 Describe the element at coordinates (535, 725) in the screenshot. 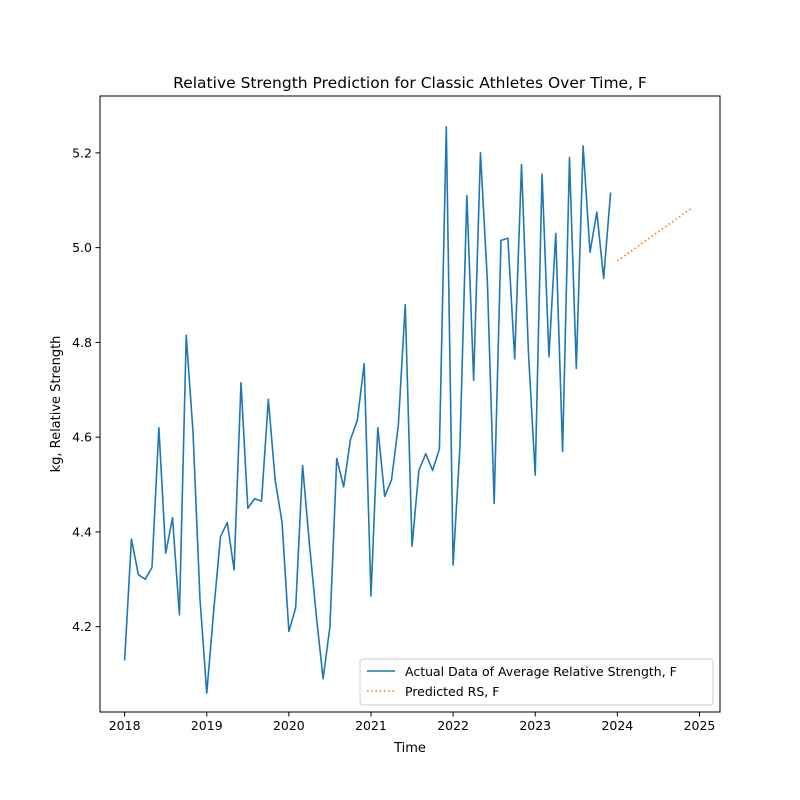

I see `x-tick-label: 2023` at that location.